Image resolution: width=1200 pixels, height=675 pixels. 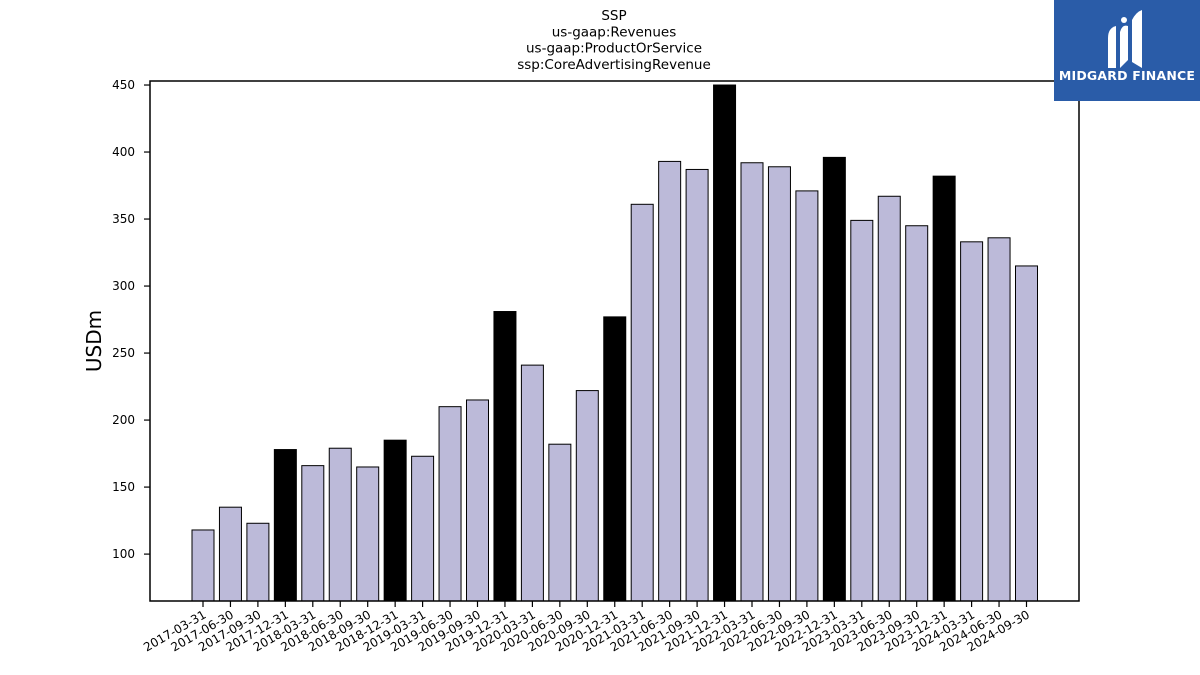 What do you see at coordinates (614, 32) in the screenshot?
I see `chart-title-line: us-gaap:Revenues` at bounding box center [614, 32].